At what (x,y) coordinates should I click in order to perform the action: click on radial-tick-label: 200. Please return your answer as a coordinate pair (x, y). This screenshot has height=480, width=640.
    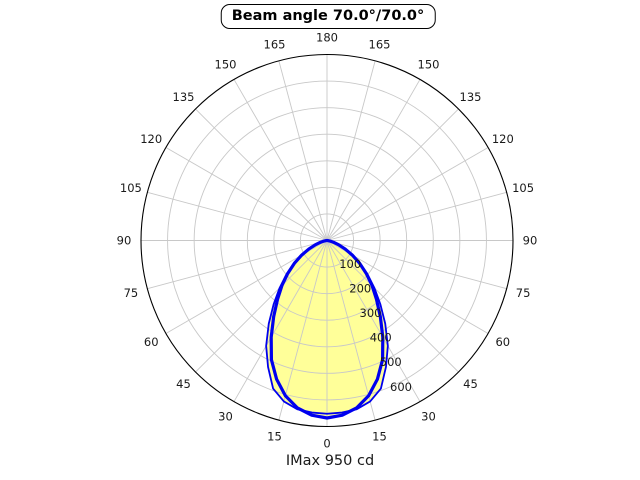
    Looking at the image, I should click on (360, 289).